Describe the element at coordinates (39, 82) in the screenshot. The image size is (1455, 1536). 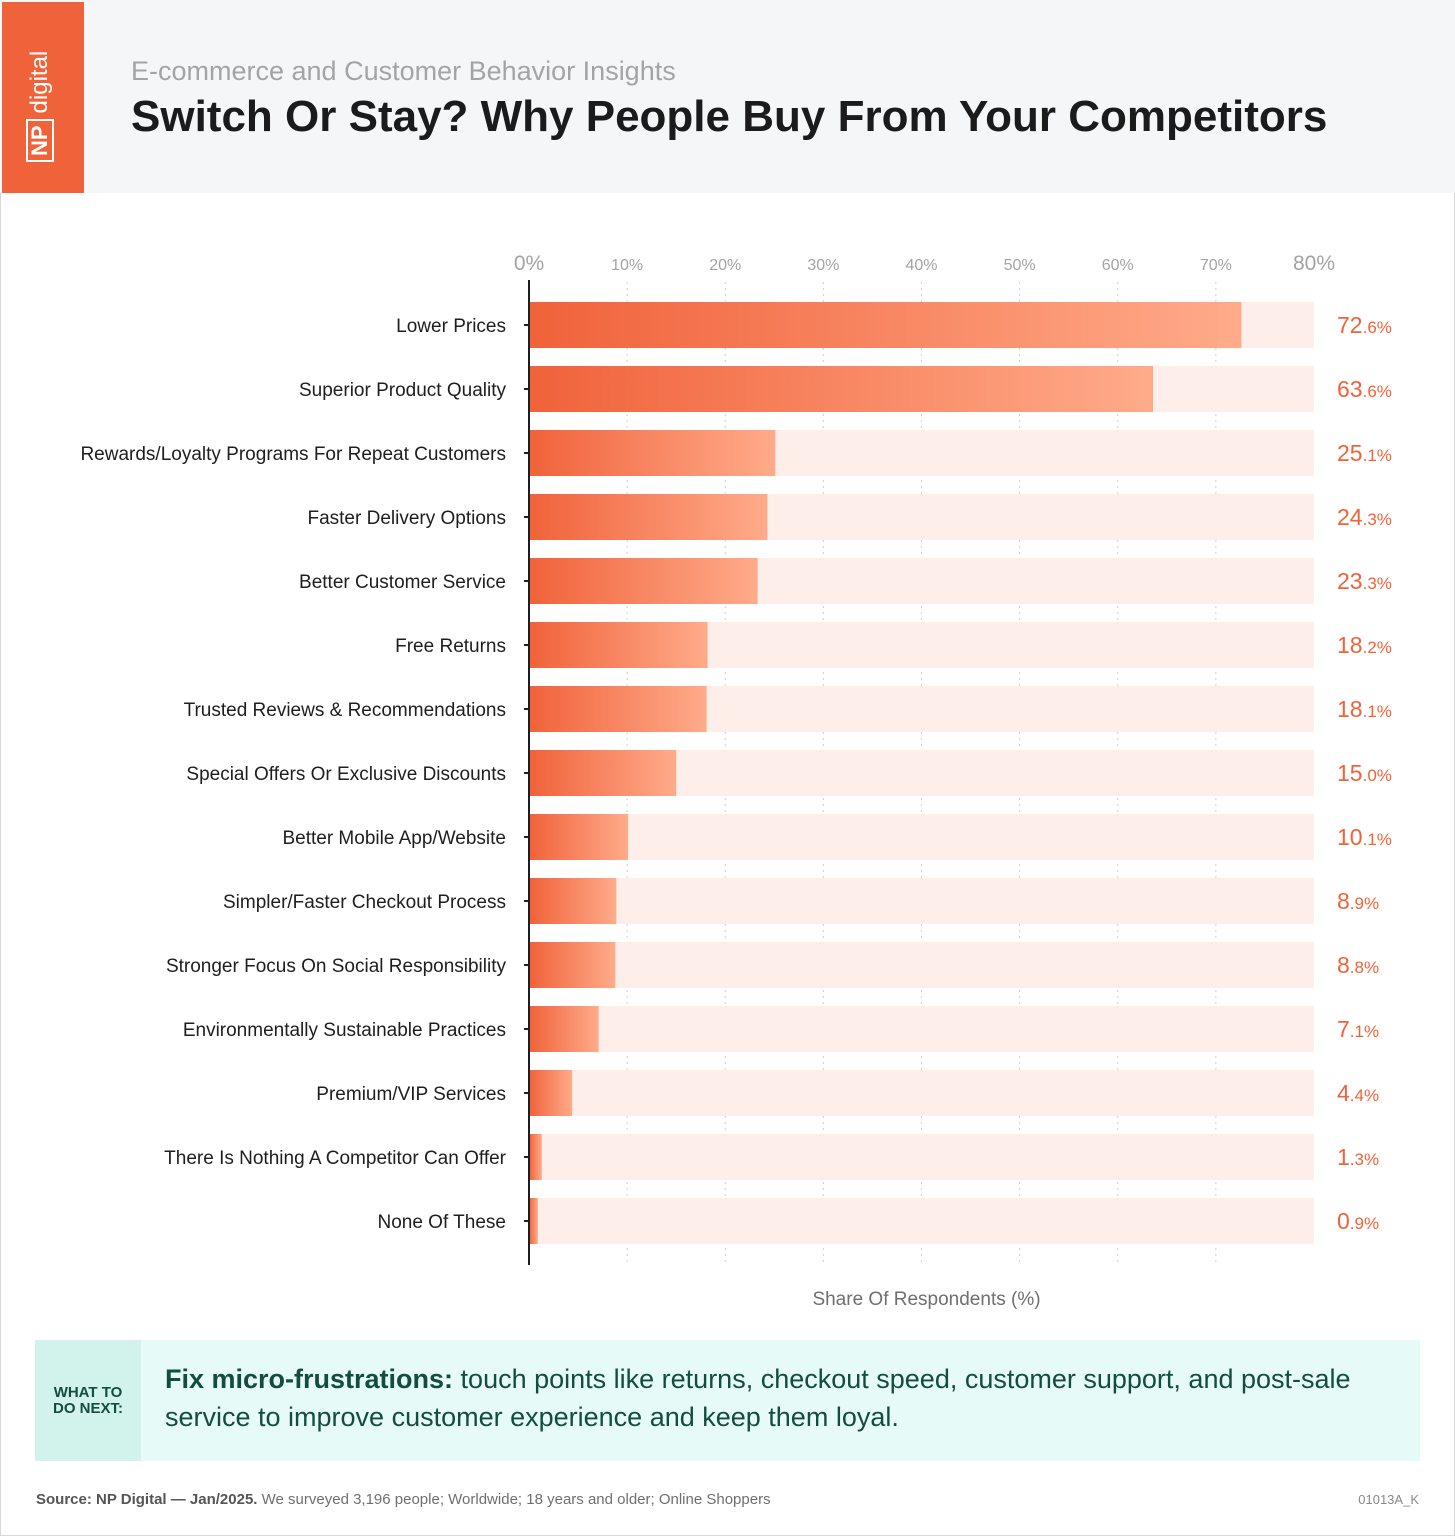
I see `brand-word: digital` at that location.